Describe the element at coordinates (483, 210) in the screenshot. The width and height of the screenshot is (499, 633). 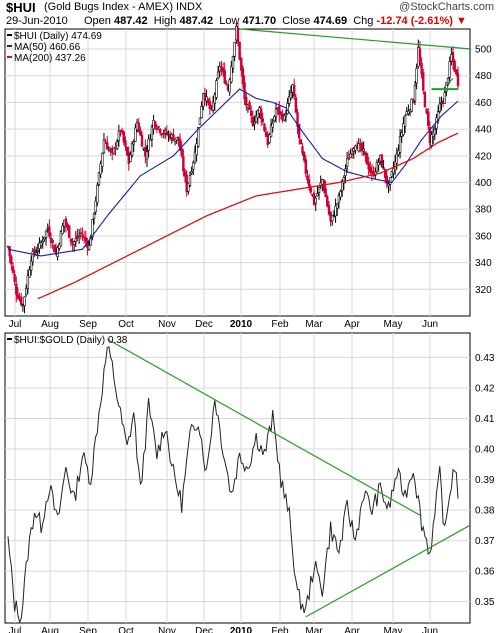
I see `price-y-tick-label: 380` at that location.